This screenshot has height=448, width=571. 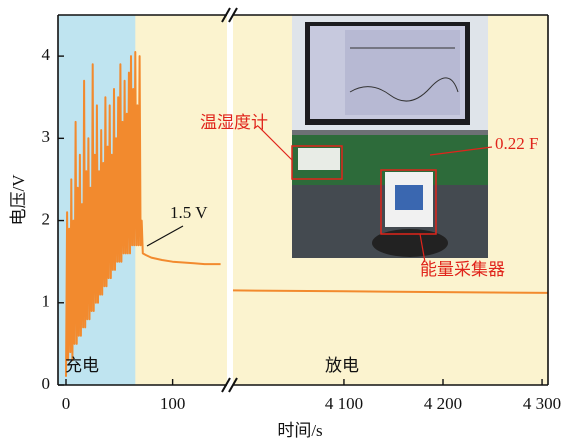 I want to click on data-line, so click(x=390, y=291).